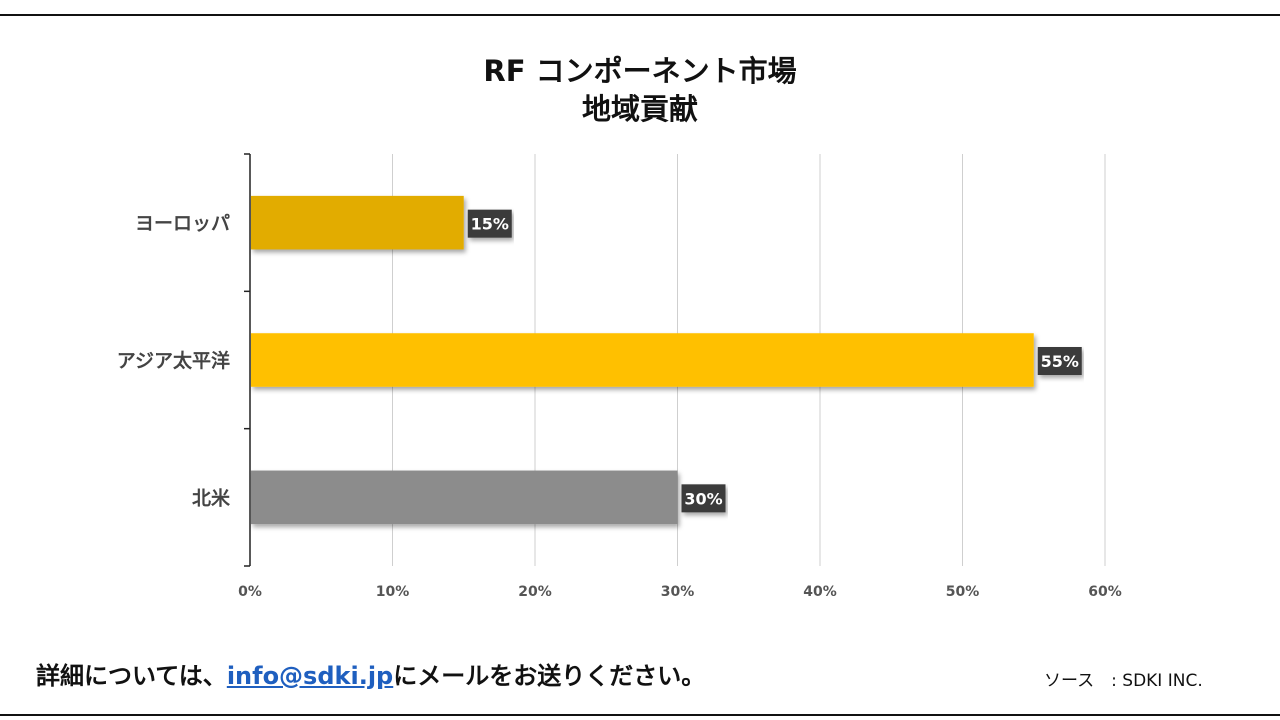  What do you see at coordinates (640, 90) in the screenshot?
I see `chart-title-block: RF コンポーネント市場 地域貢献` at bounding box center [640, 90].